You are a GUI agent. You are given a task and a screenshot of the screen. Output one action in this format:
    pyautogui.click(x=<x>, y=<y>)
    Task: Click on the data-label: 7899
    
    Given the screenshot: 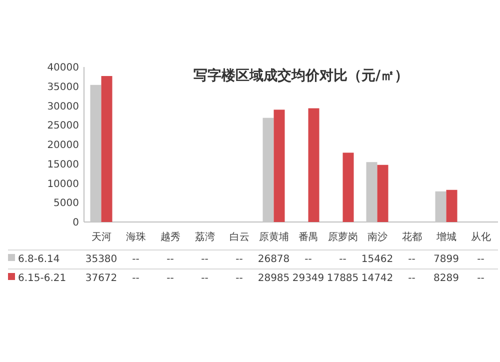 What is the action you would take?
    pyautogui.click(x=446, y=259)
    